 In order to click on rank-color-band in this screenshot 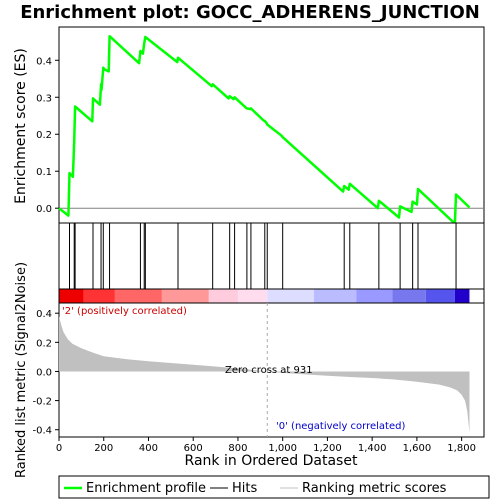, I will do `click(271, 296)`.